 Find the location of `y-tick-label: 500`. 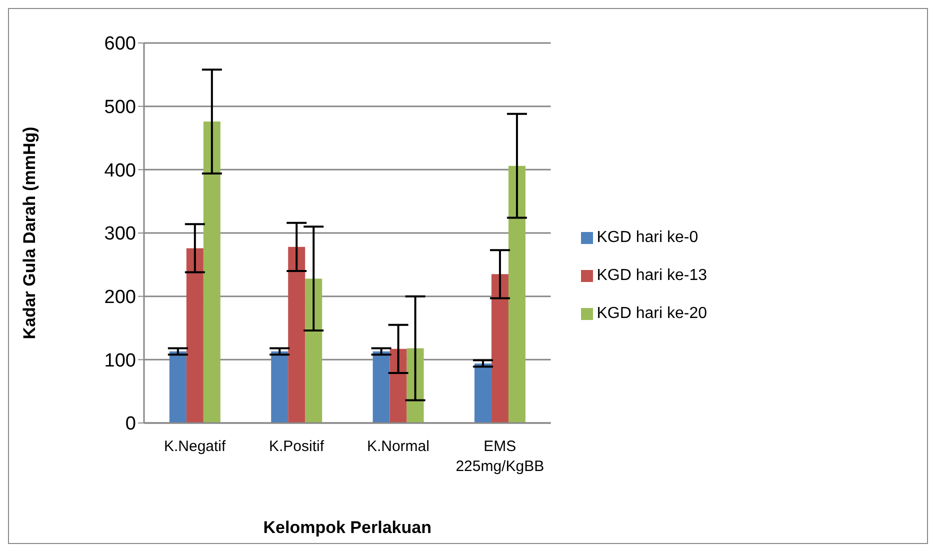

y-tick-label: 500 is located at coordinates (120, 107).